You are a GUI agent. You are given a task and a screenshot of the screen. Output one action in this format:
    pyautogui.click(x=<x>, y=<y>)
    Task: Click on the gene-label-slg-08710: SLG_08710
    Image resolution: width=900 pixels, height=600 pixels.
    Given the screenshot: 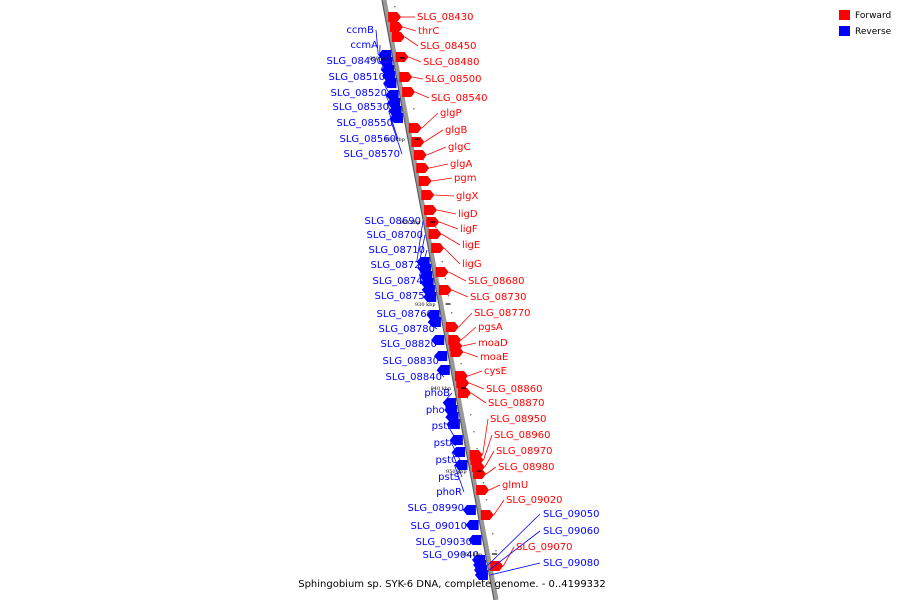 What is the action you would take?
    pyautogui.click(x=397, y=250)
    